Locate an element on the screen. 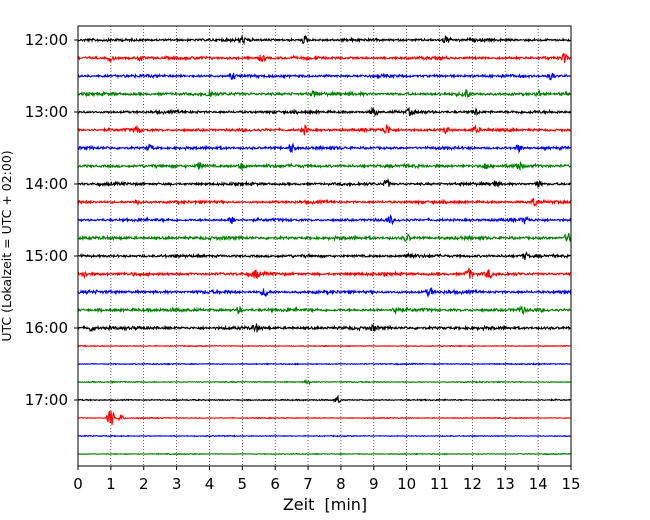 This screenshot has width=650, height=520. x-tick-label-2: 2 is located at coordinates (144, 484).